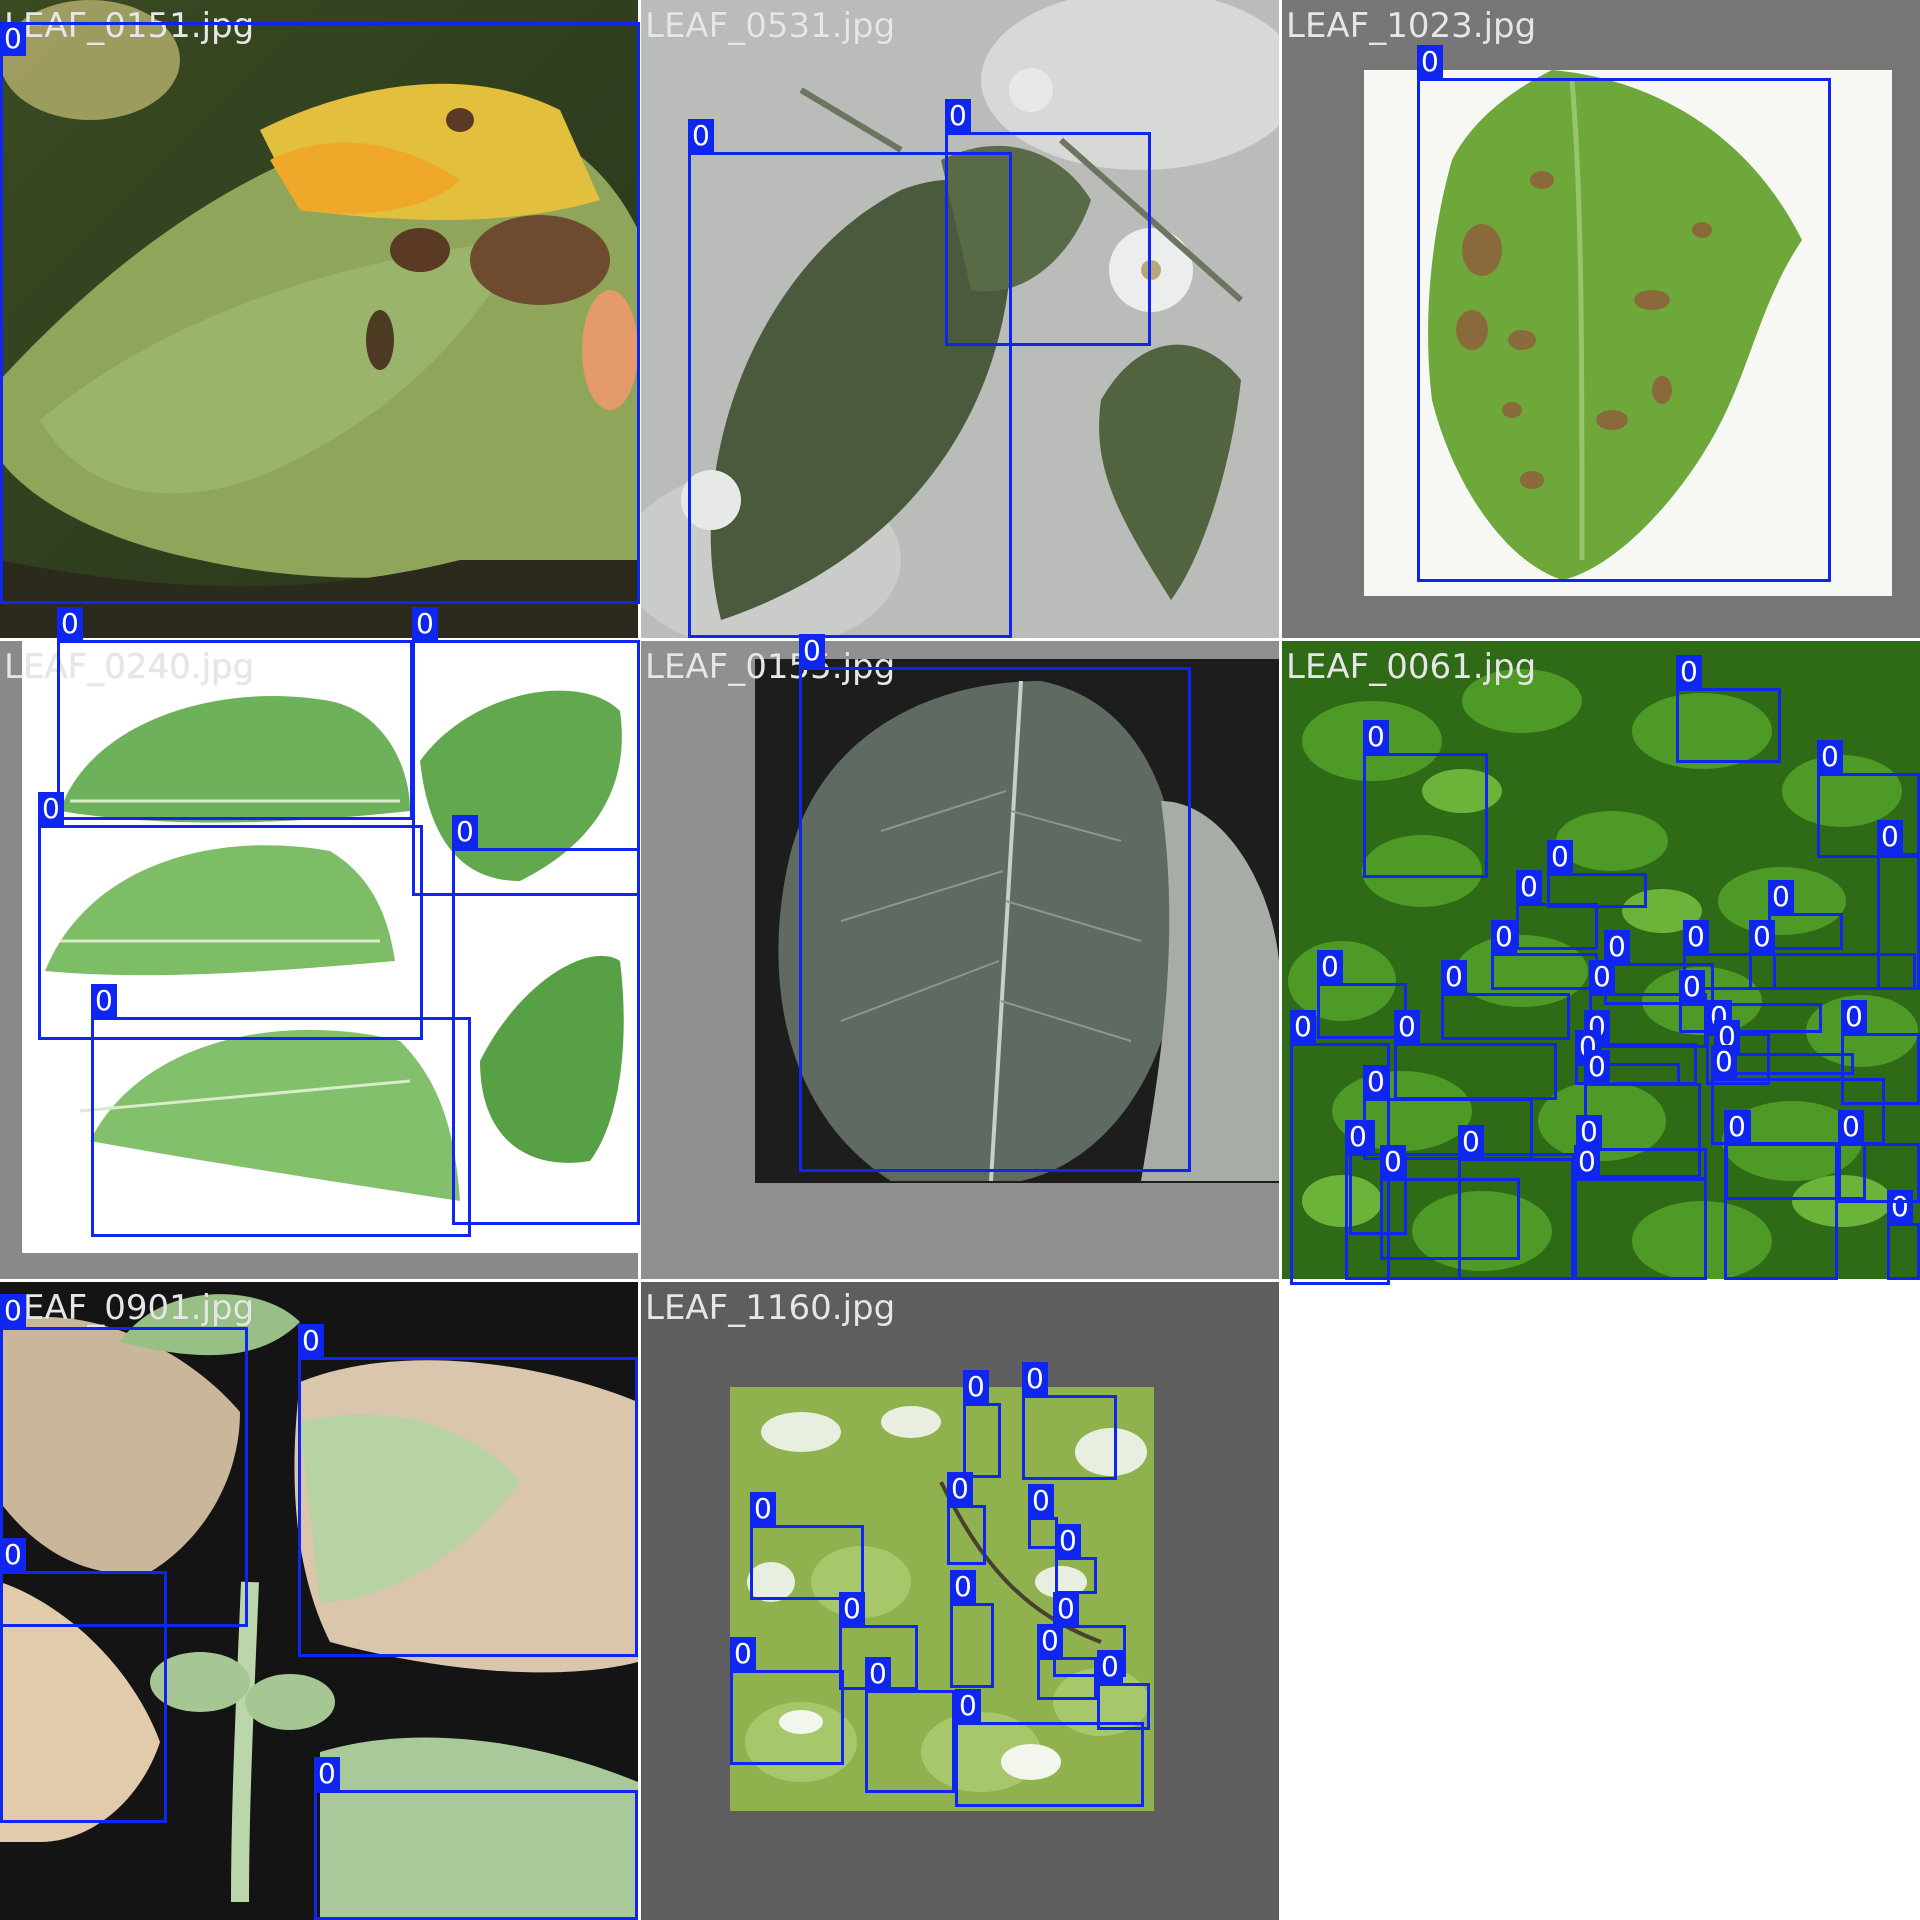 This screenshot has width=1920, height=1920. I want to click on image-tile-leaf-0901: LEAF_0901.jpg, so click(319, 1601).